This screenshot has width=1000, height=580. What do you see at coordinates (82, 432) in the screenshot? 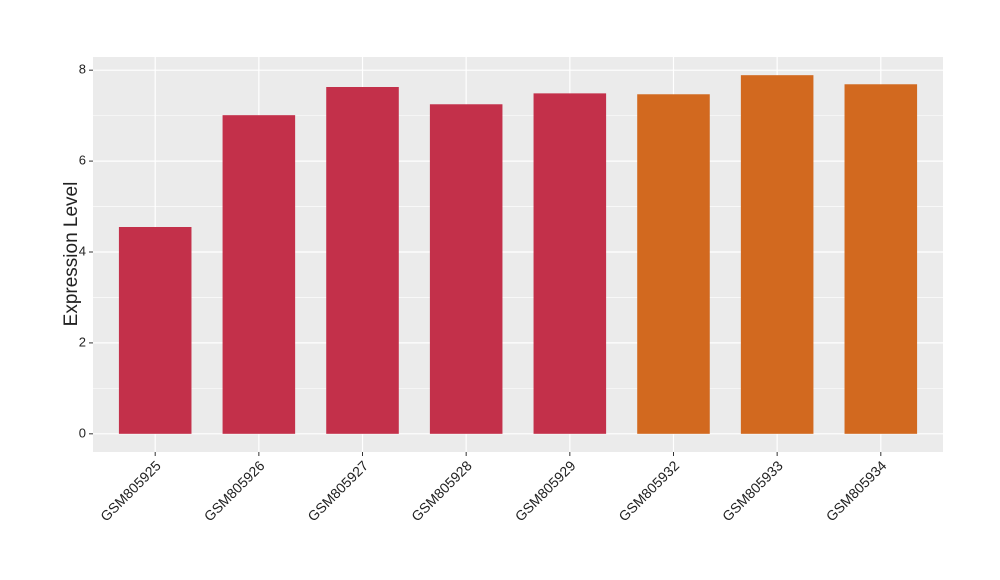
I see `y-tick-label: 0` at bounding box center [82, 432].